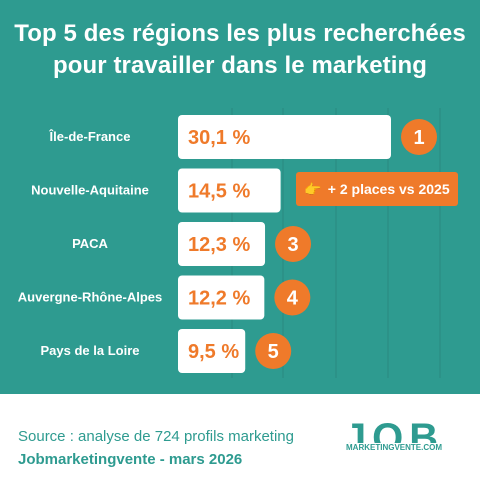 The height and width of the screenshot is (480, 480). I want to click on rank-label: 1, so click(418, 138).